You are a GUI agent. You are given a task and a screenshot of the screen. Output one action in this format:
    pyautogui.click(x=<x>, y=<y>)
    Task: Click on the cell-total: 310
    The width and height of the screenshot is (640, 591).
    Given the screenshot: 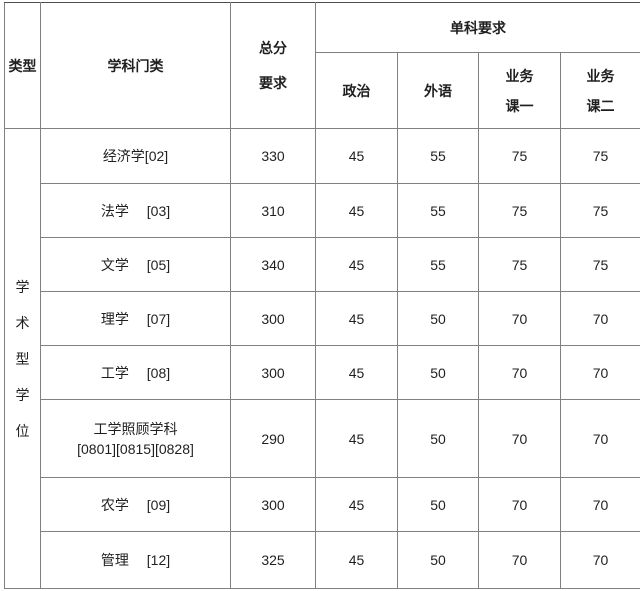 What is the action you would take?
    pyautogui.click(x=273, y=210)
    